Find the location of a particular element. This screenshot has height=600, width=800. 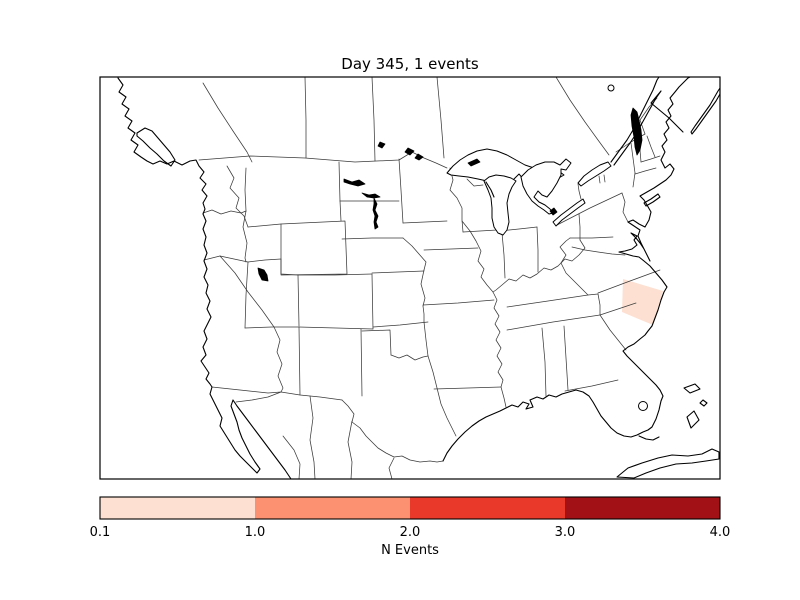

lake-oahe is located at coordinates (375, 213).